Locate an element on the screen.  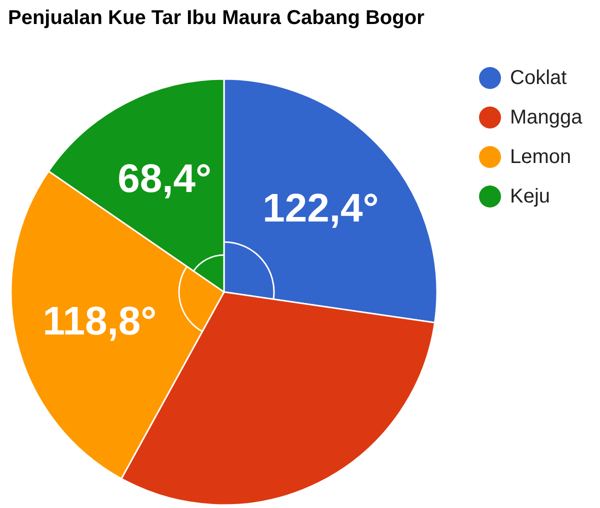
legend-label: Mangga is located at coordinates (547, 117).